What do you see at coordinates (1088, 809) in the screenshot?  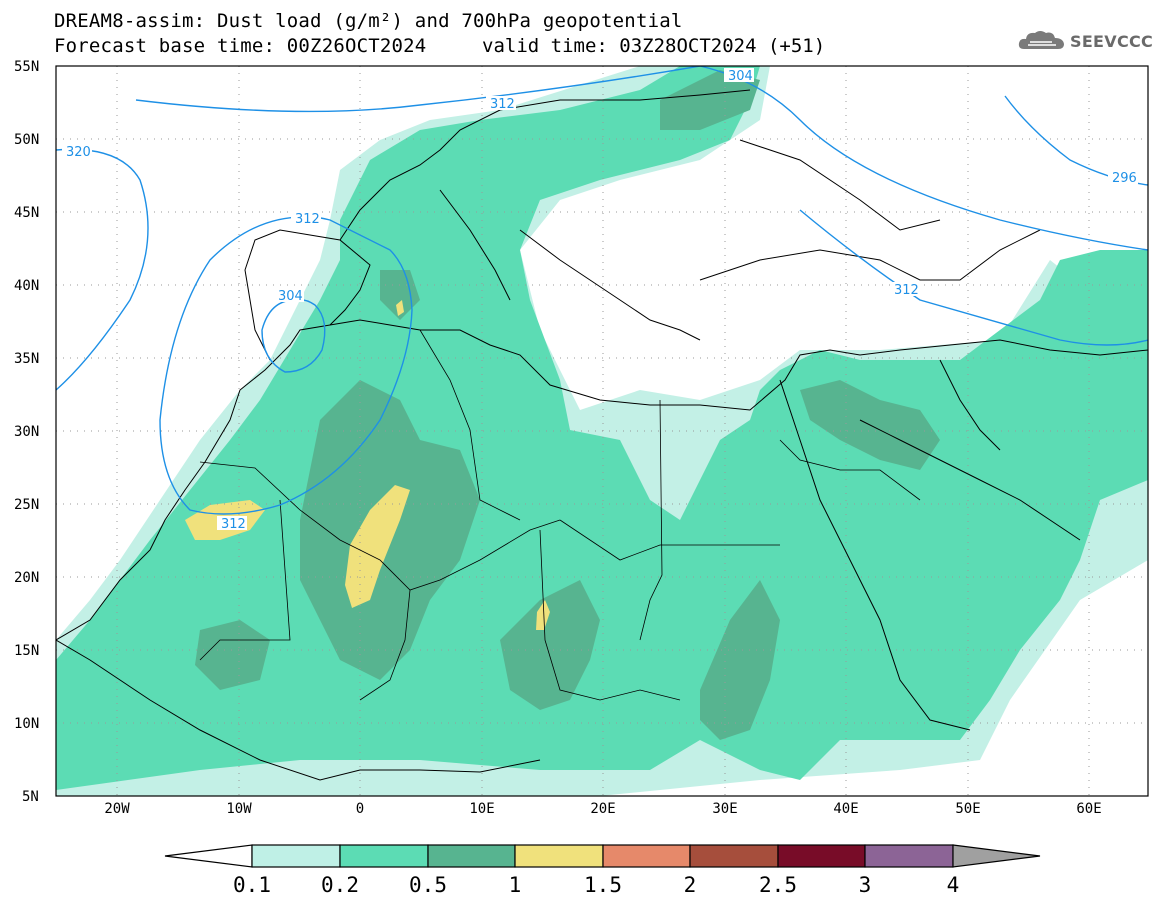 I see `lon-label: 60E` at bounding box center [1088, 809].